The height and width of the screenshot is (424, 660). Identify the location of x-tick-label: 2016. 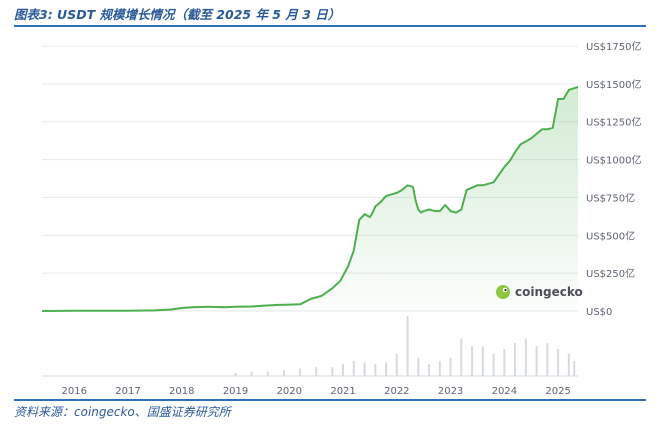
(74, 391).